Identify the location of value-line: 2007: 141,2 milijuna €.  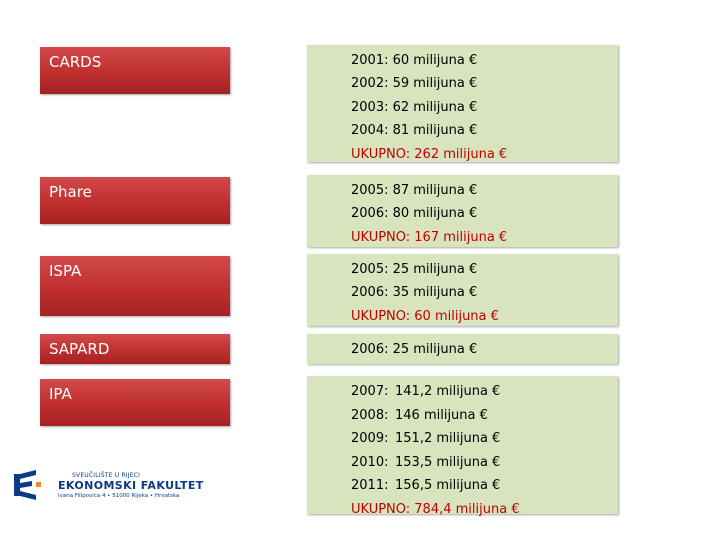
(426, 391).